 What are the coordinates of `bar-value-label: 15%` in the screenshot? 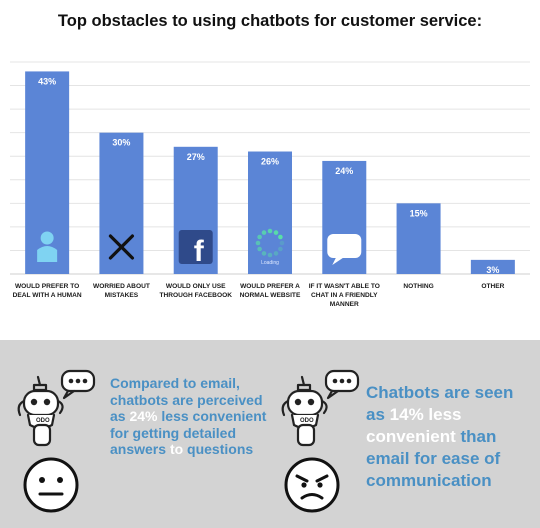 It's located at (419, 213).